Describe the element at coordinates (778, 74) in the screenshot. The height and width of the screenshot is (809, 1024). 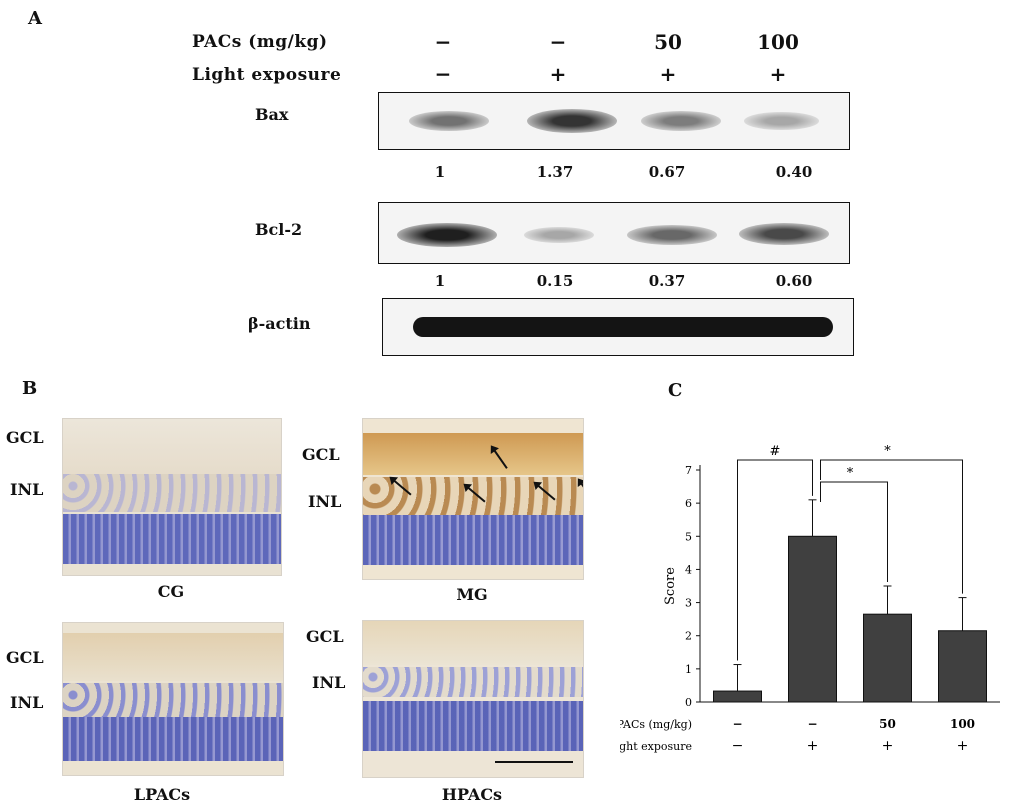
I see `lane4-light: +` at that location.